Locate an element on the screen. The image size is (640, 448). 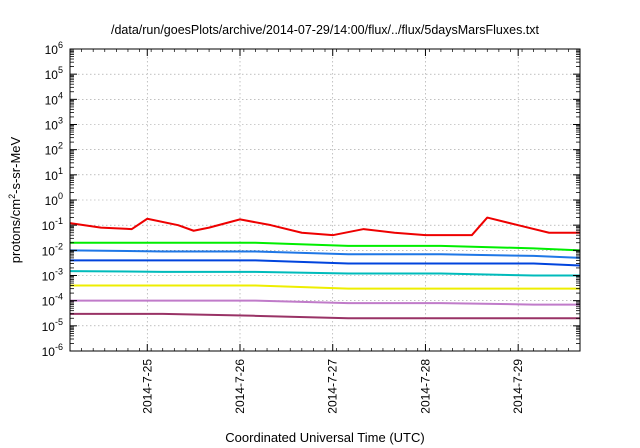
x-tick-label: 2014-7-28 is located at coordinates (425, 386).